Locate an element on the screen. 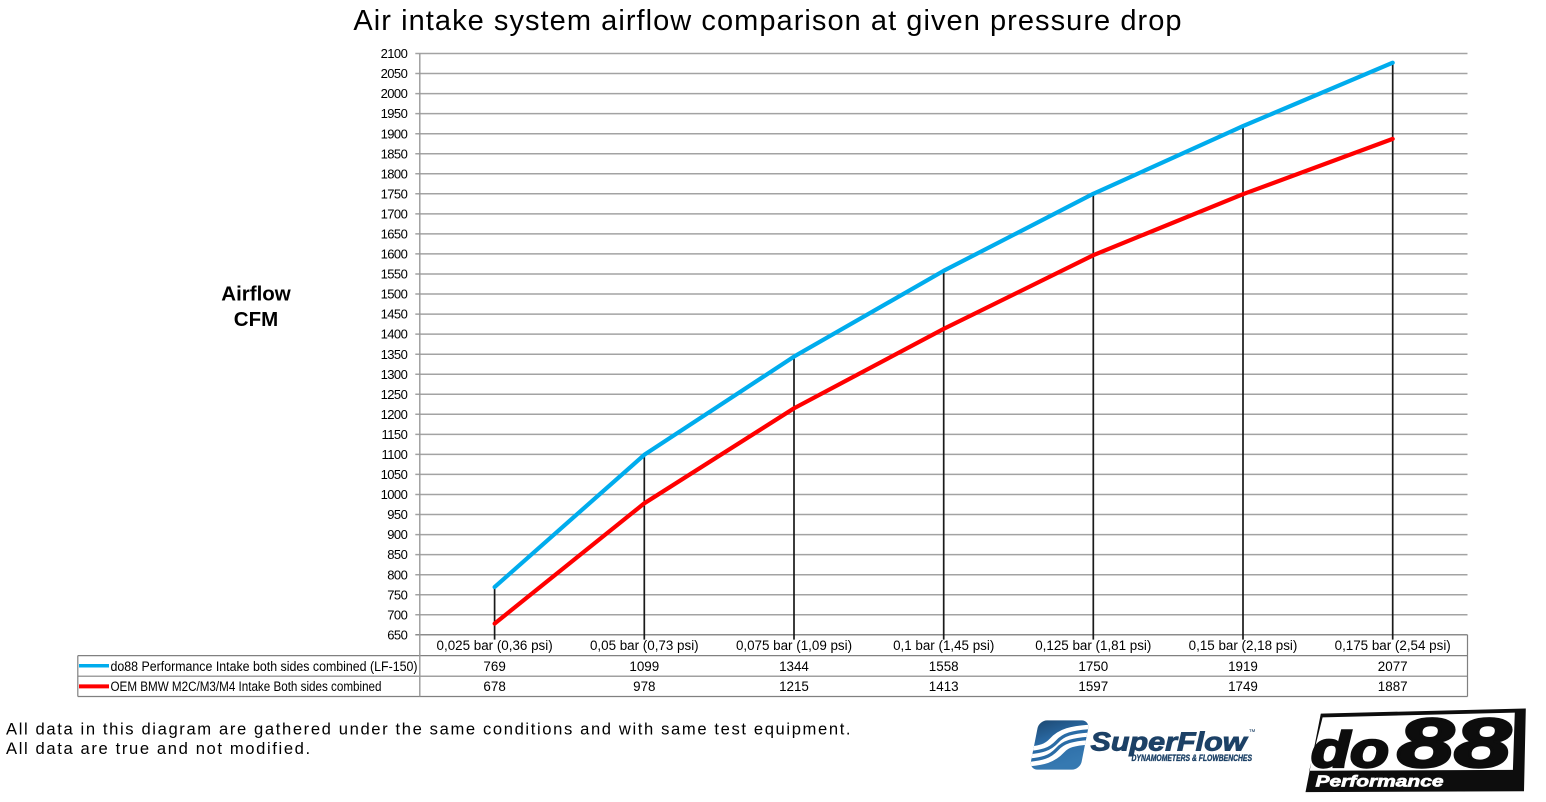  svg-text: 750 is located at coordinates (397, 594).